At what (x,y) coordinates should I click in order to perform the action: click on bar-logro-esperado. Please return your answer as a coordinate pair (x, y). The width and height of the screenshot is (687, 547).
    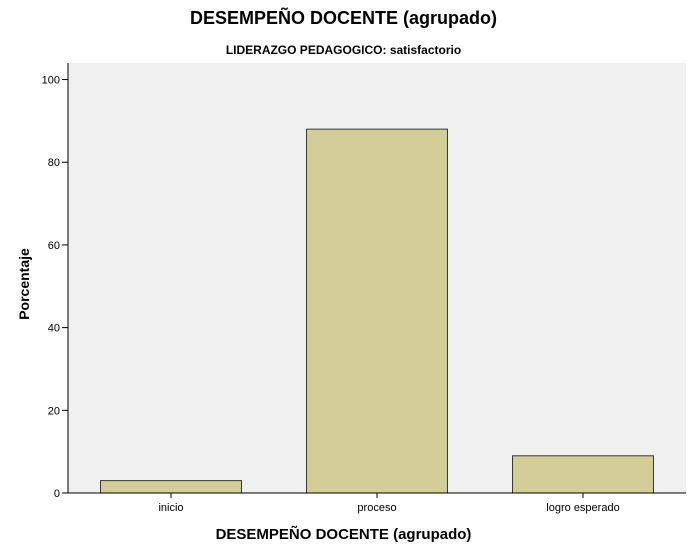
    Looking at the image, I should click on (583, 474).